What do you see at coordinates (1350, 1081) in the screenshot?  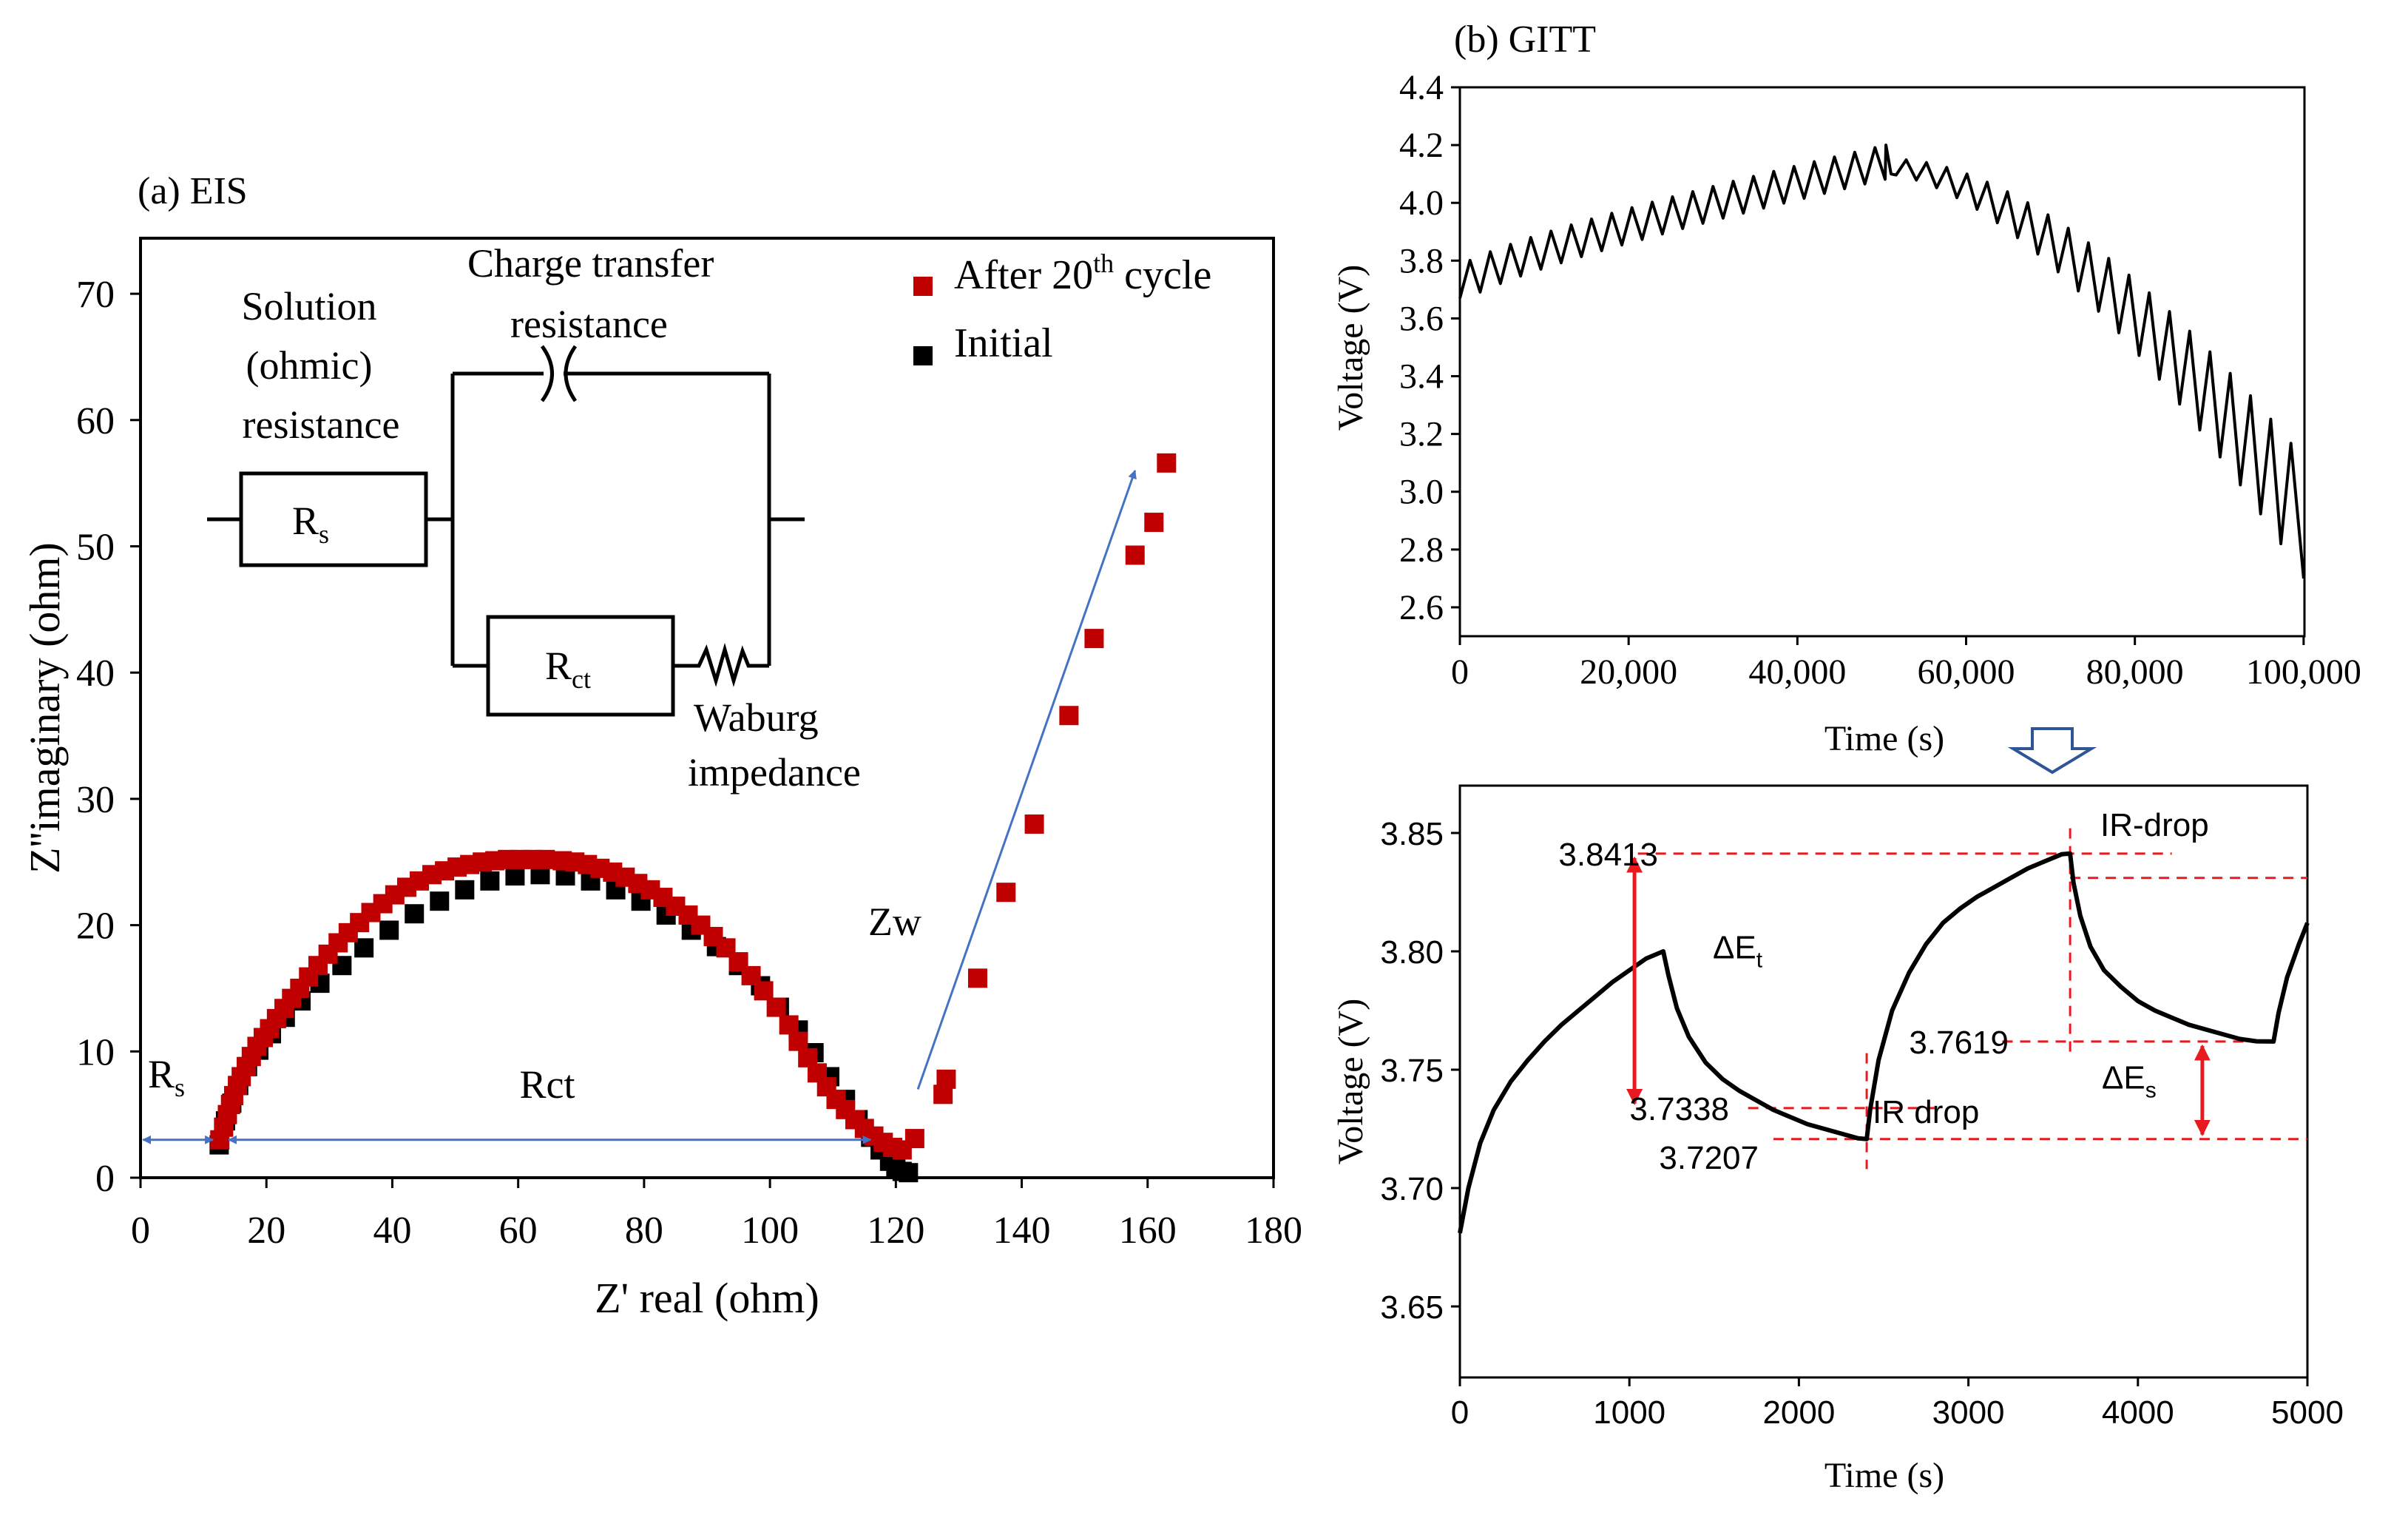 I see `zoom-y-axis-label: Voltage (V)` at bounding box center [1350, 1081].